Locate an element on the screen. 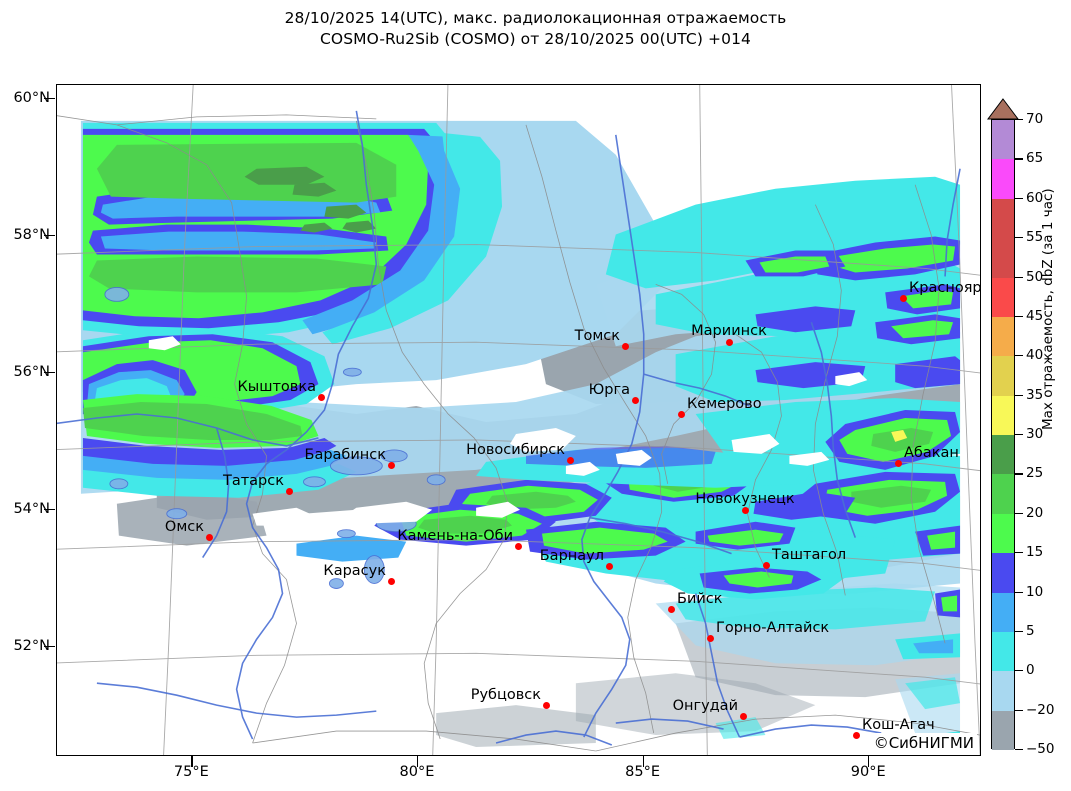 The width and height of the screenshot is (1071, 791). colorbar-tick-label: 30 is located at coordinates (1035, 434).